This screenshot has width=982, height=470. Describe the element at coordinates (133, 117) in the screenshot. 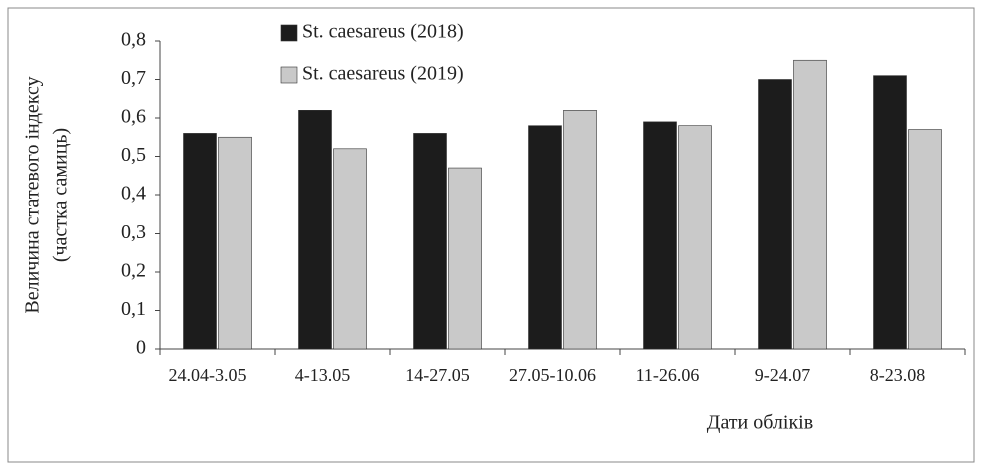

I see `y-tick-label: 0,6` at that location.